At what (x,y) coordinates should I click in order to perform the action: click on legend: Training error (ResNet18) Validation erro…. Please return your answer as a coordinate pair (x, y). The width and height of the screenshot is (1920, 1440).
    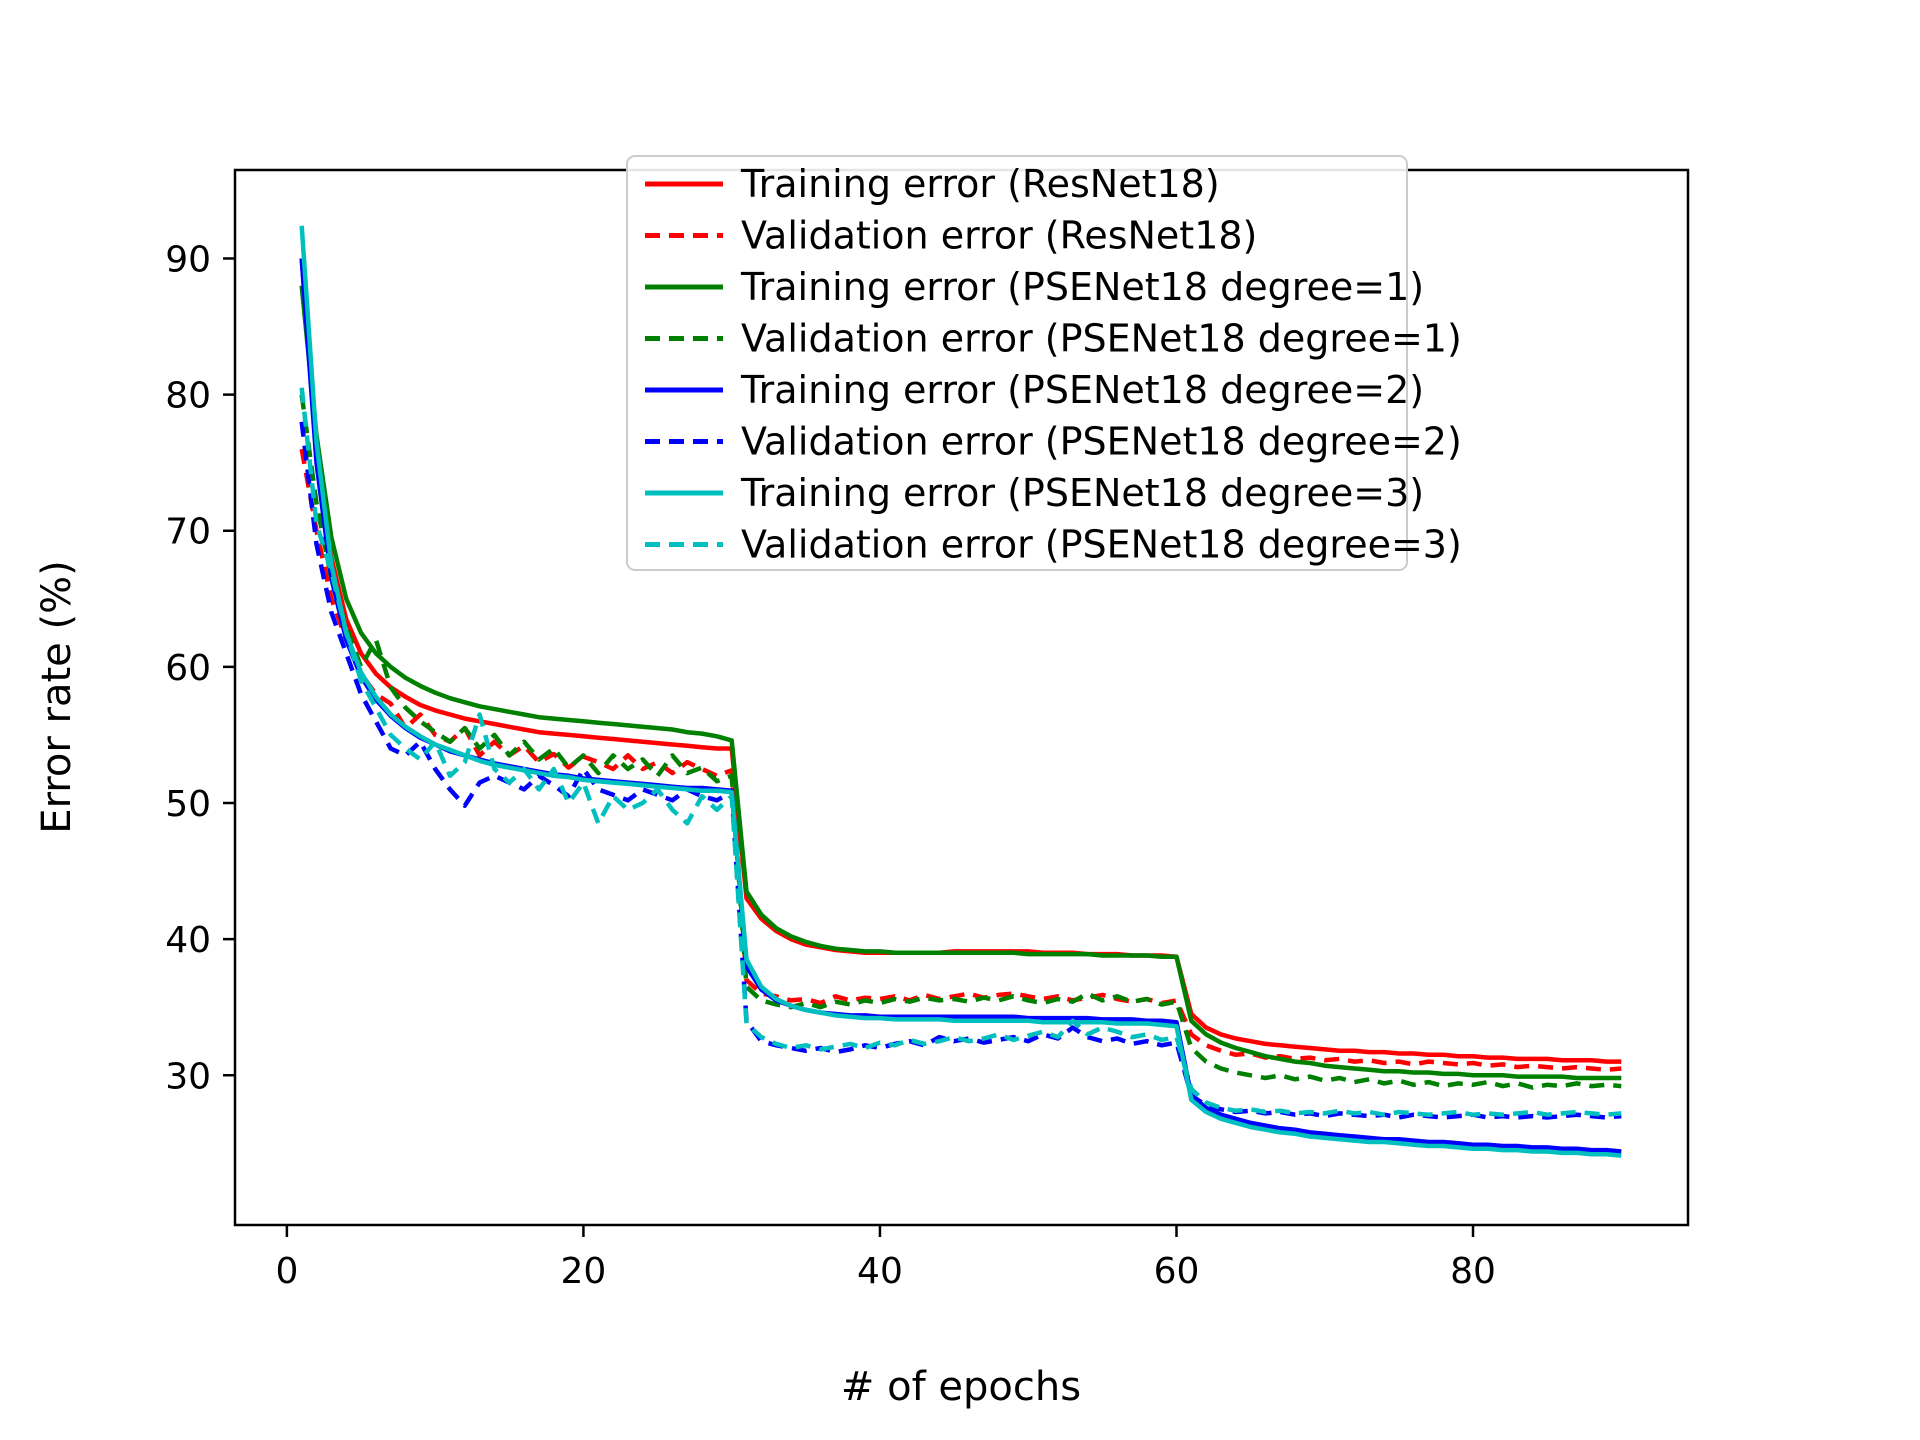
    Looking at the image, I should click on (1044, 363).